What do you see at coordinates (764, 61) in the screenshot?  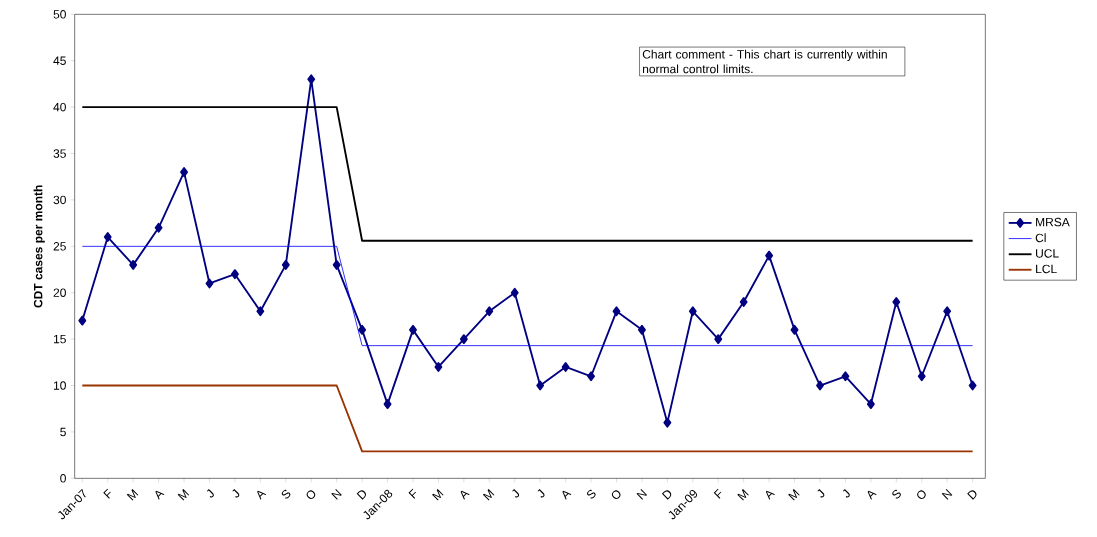 I see `annotation: Chart comment - This chart is currently within normal control limits.` at bounding box center [764, 61].